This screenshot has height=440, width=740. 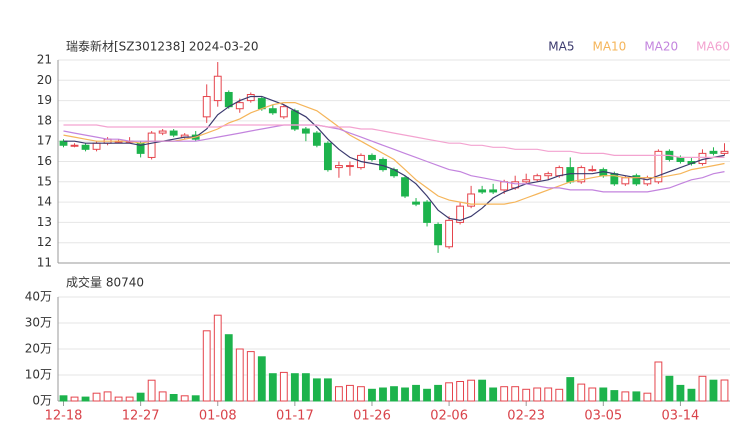 I want to click on y-tick-label: 18, so click(x=44, y=120).